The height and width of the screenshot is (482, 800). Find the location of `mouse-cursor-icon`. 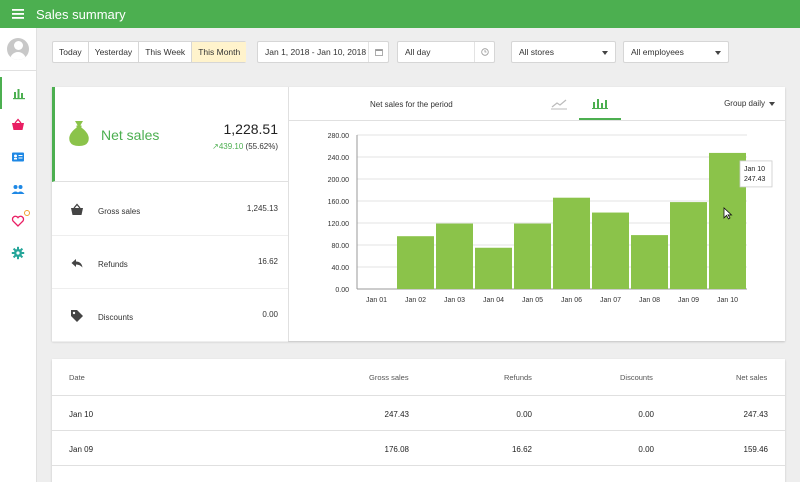

mouse-cursor-icon is located at coordinates (728, 213).